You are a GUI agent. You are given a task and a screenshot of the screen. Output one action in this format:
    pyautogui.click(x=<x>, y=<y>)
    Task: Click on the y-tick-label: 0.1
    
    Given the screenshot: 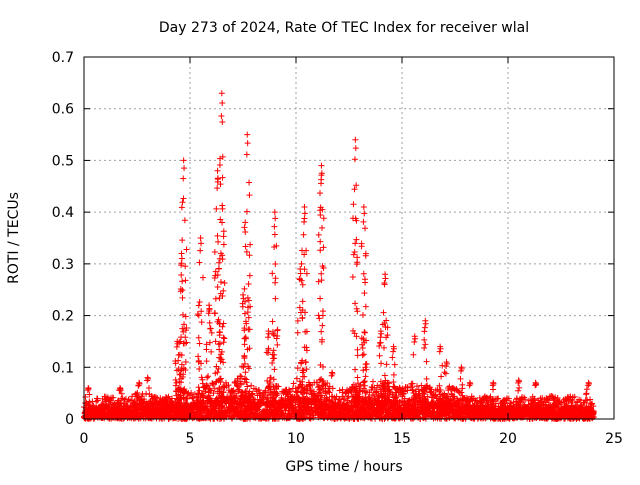 What is the action you would take?
    pyautogui.click(x=63, y=368)
    